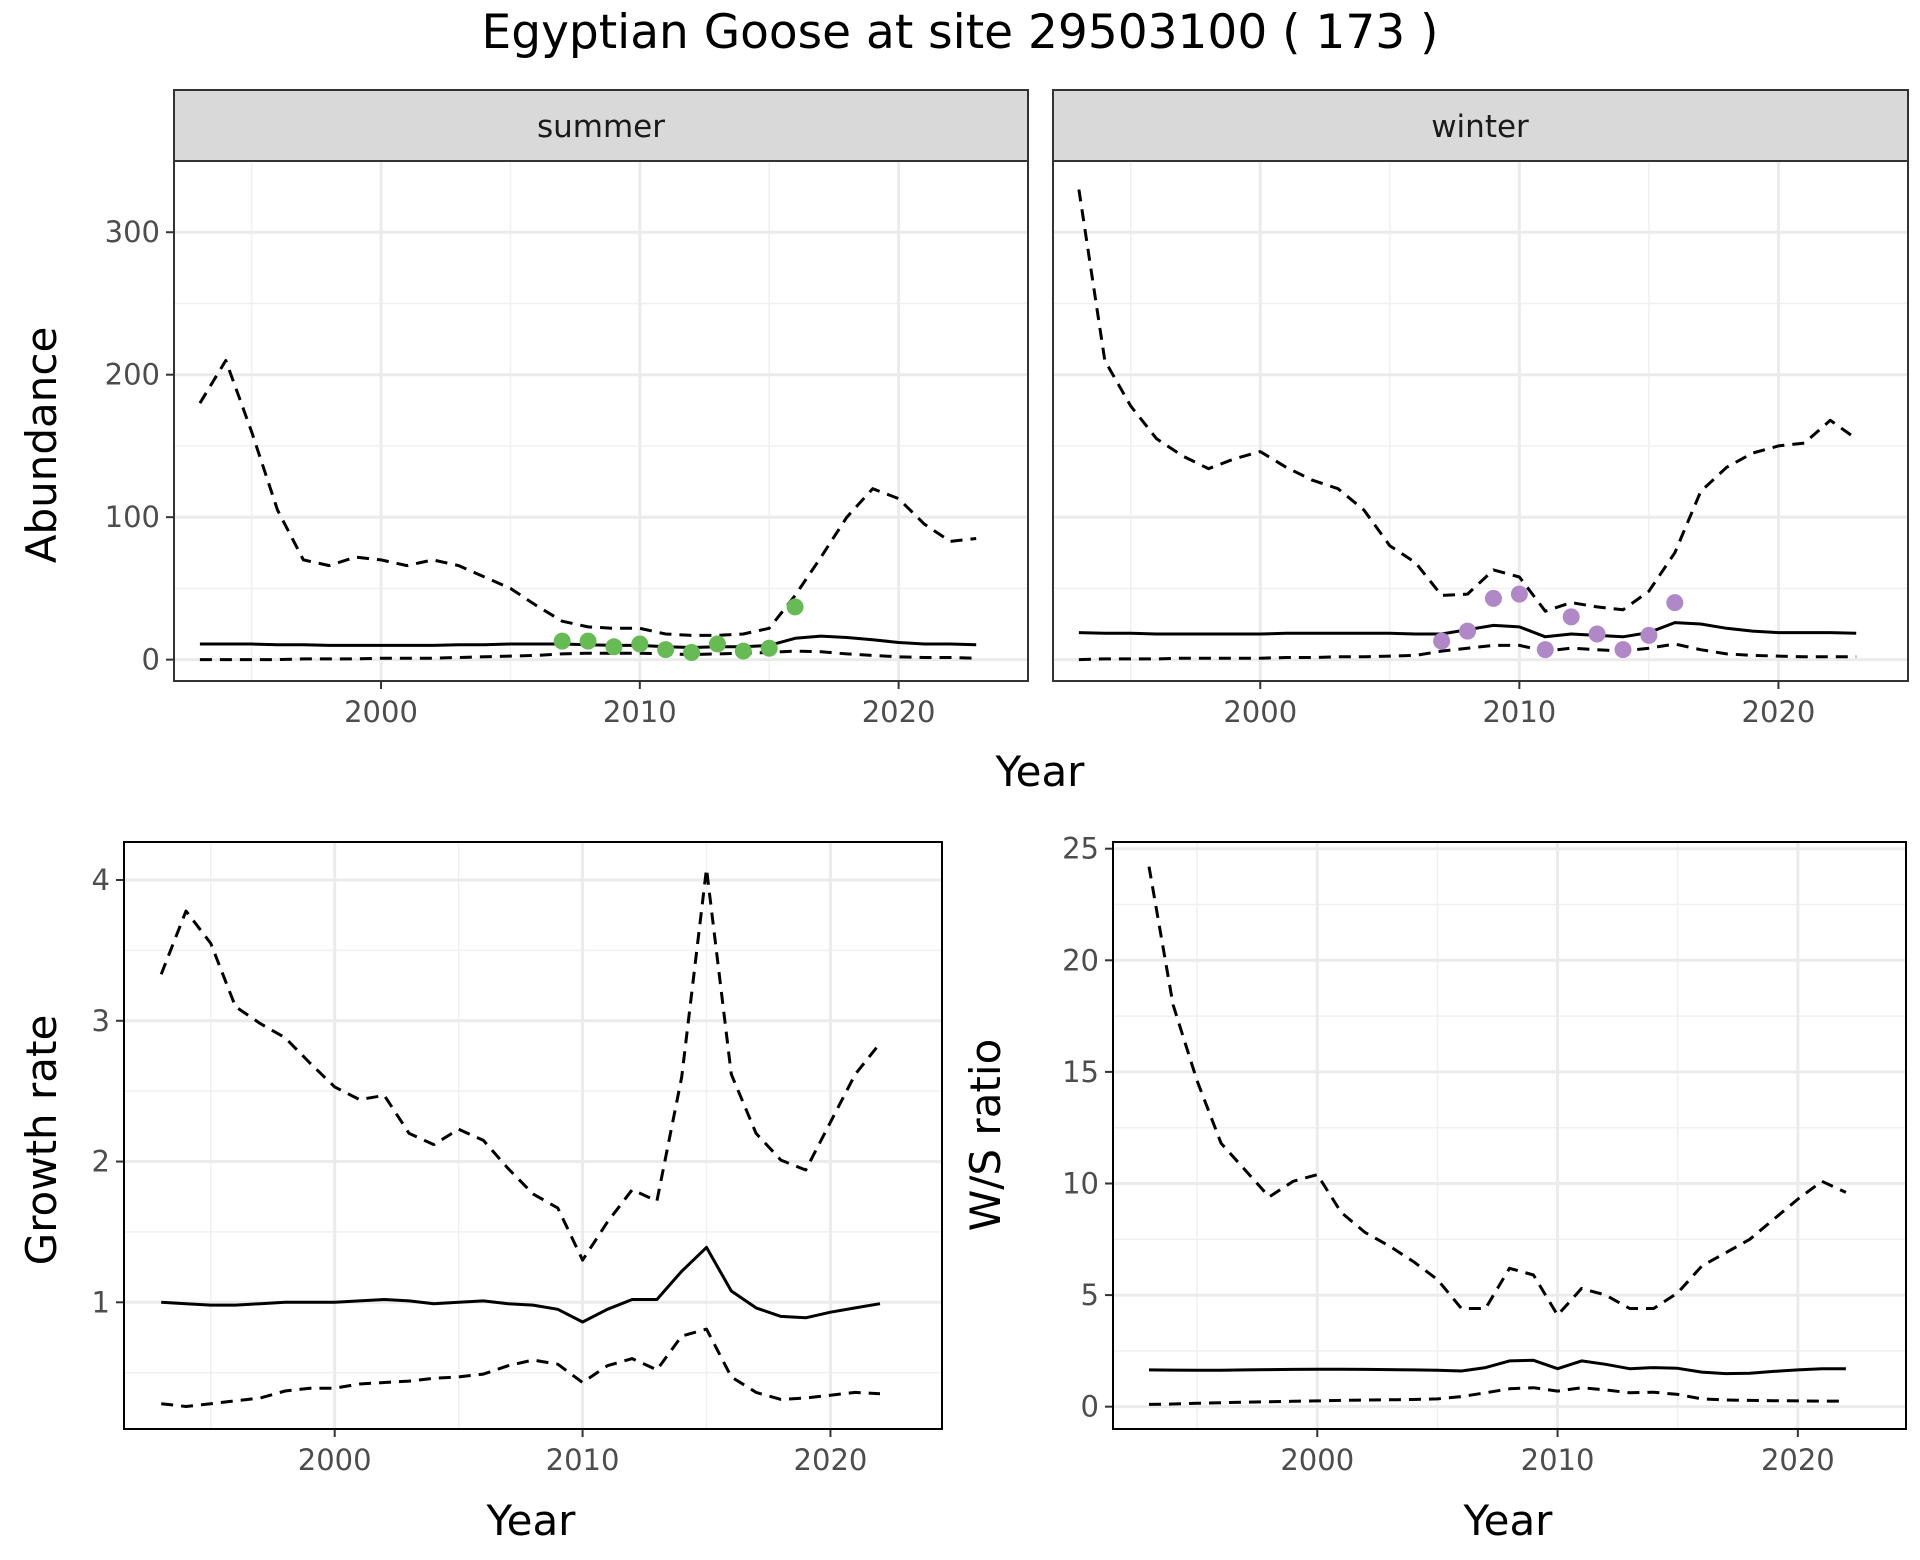  I want to click on strip-winter, so click(1480, 125).